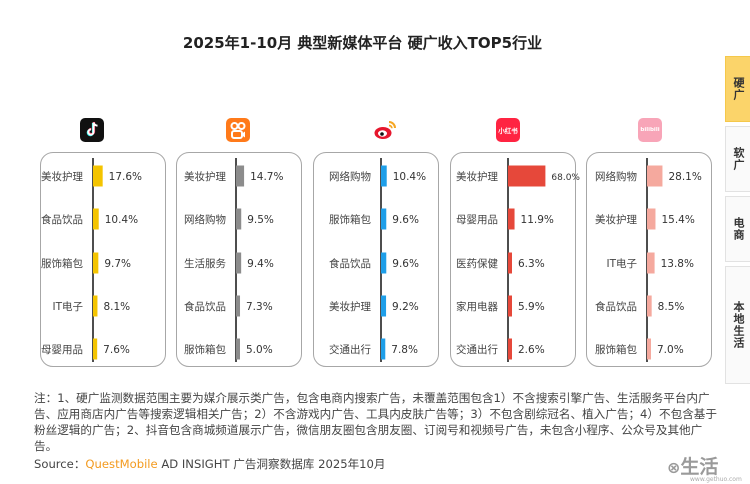 Image resolution: width=750 pixels, height=484 pixels. Describe the element at coordinates (671, 307) in the screenshot. I see `value-label: 8.5%` at that location.